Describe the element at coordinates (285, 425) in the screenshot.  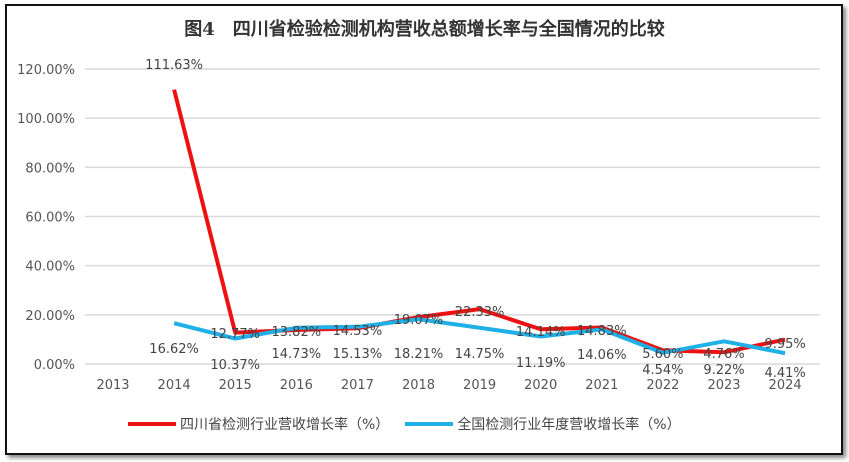
I see `legend-label: 四川省检测行业营收增长率（%）` at that location.